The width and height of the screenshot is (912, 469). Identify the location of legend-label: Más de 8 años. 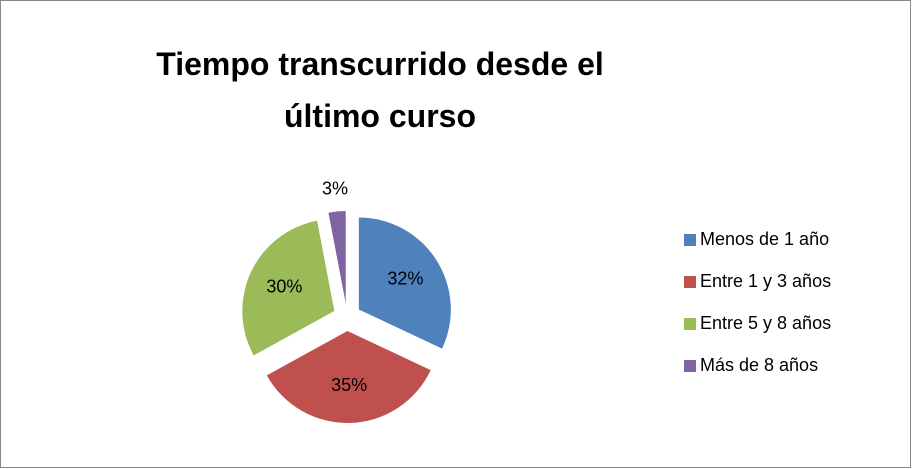
(759, 365).